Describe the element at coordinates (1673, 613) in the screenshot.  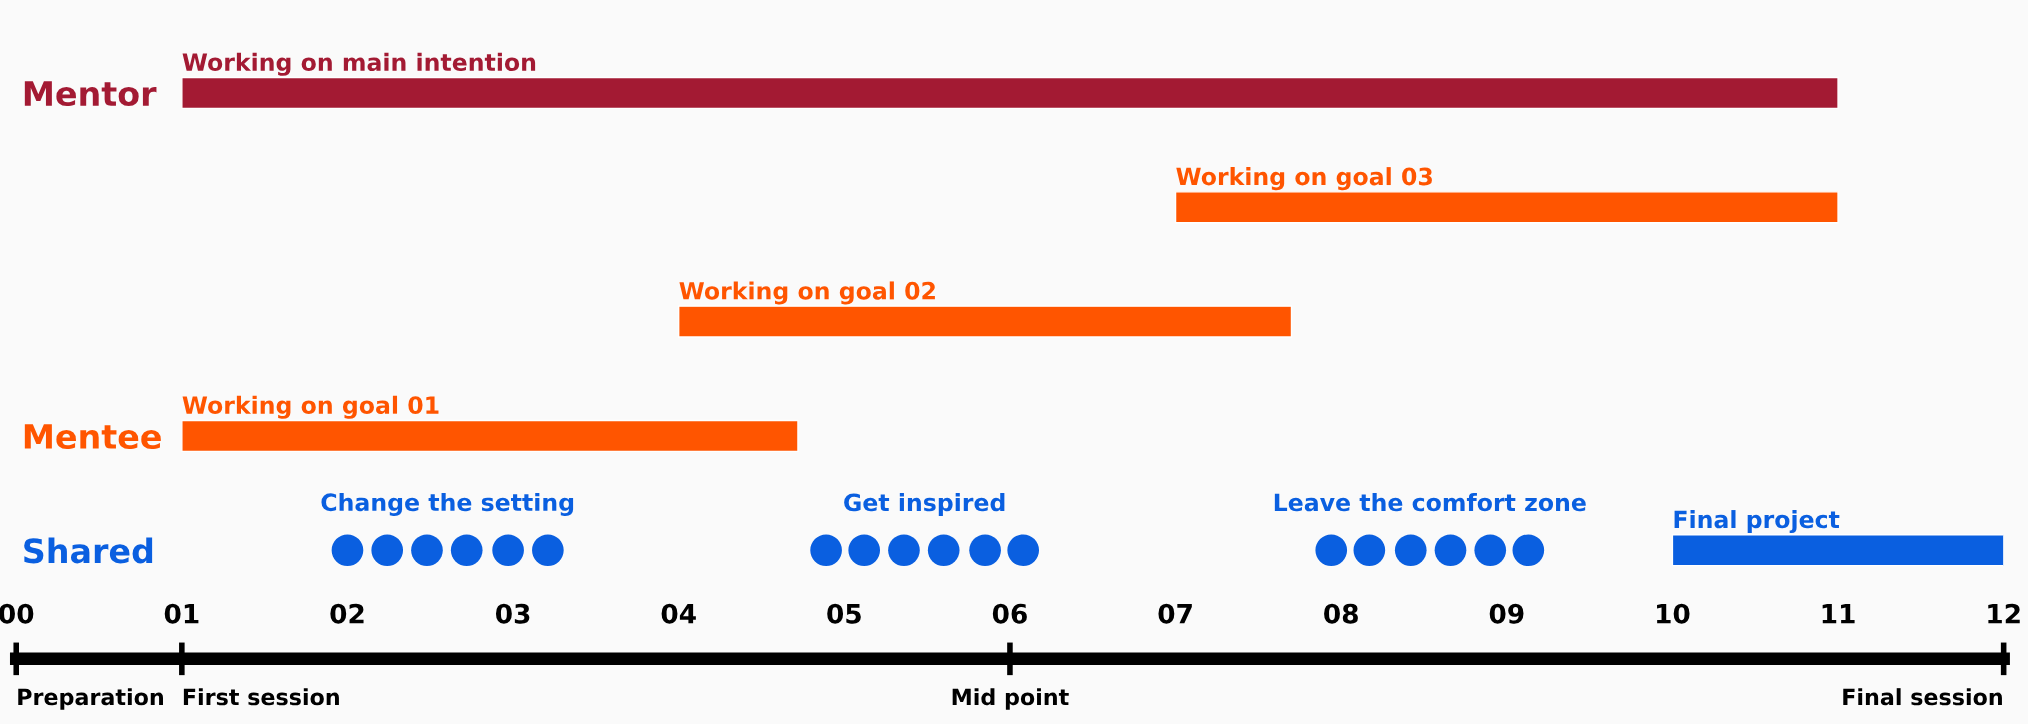
I see `x-tick-label: 10` at that location.